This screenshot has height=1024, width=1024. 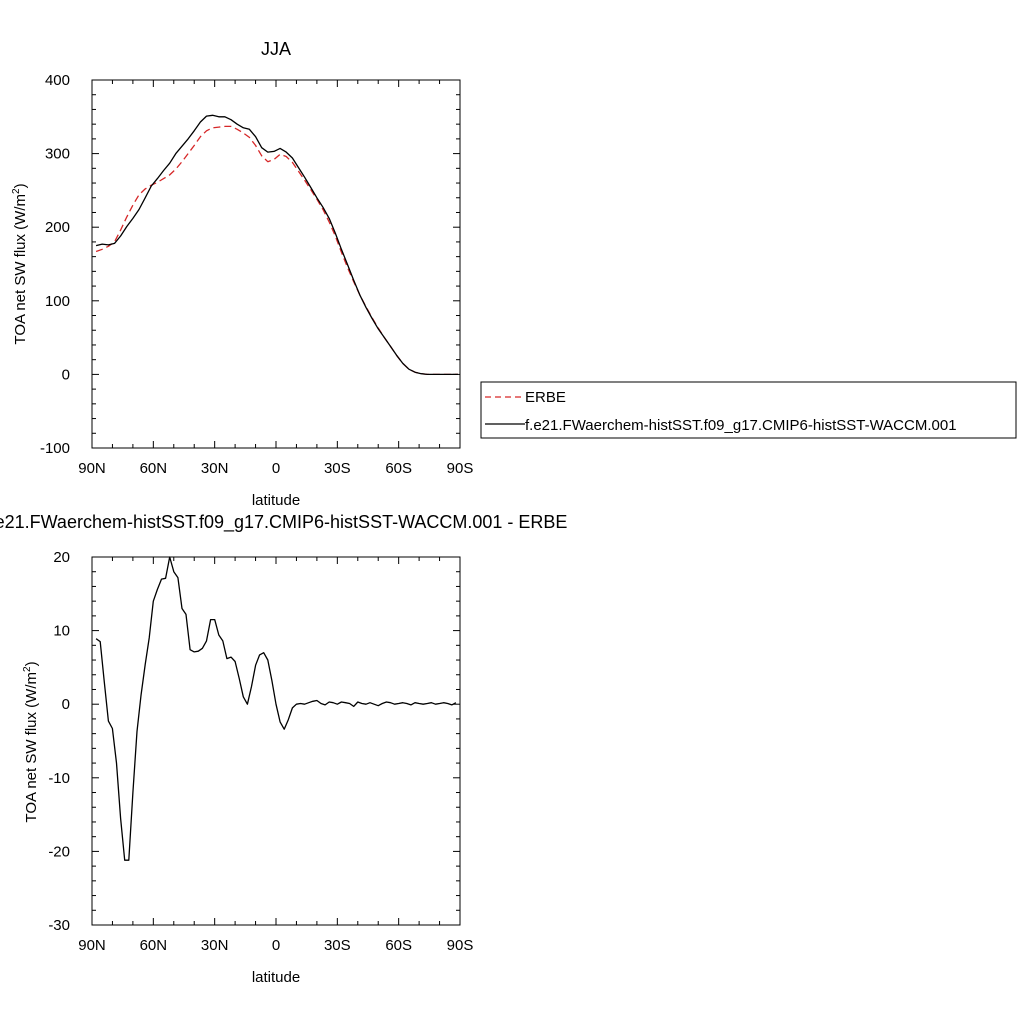 I want to click on y-tick-label: -100, so click(x=55, y=448).